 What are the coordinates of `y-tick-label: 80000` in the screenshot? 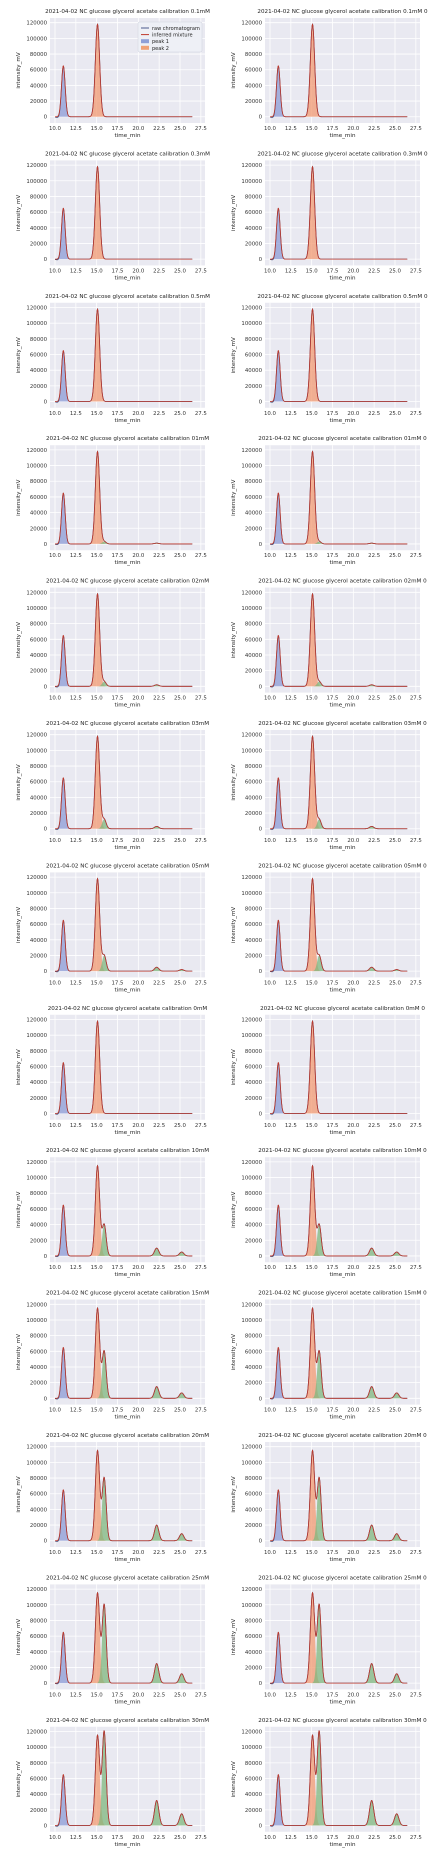 It's located at (39, 625).